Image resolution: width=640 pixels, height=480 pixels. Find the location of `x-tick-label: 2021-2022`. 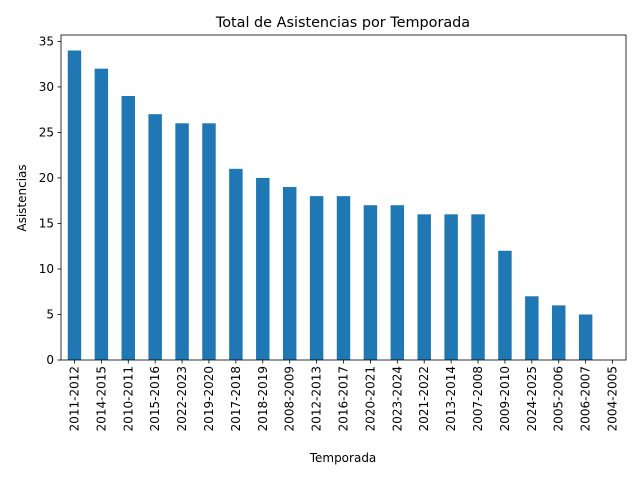

x-tick-label: 2021-2022 is located at coordinates (424, 398).